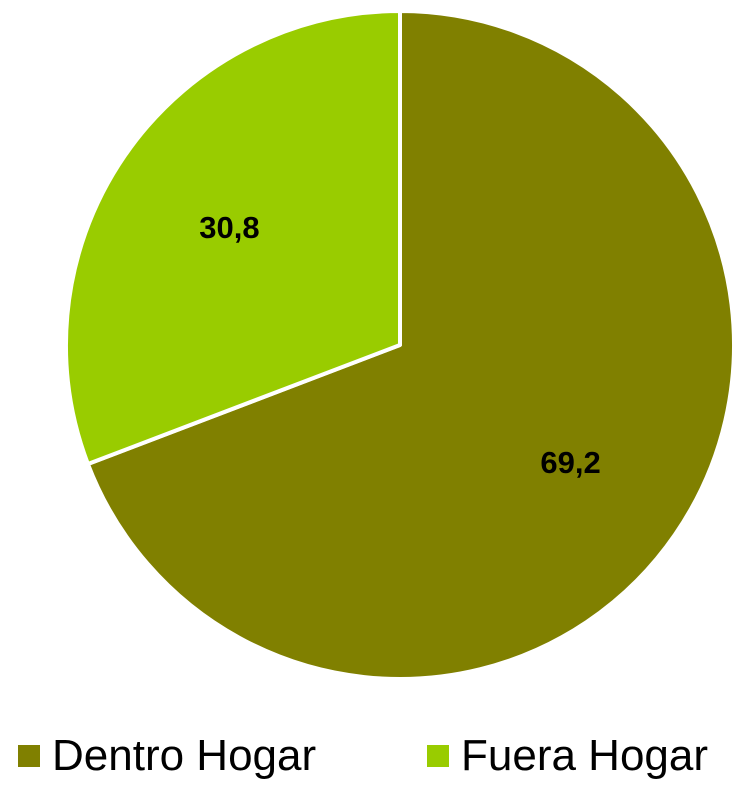 This screenshot has width=734, height=796. What do you see at coordinates (184, 755) in the screenshot?
I see `legend-label-dentro-hogar: Dentro Hogar` at bounding box center [184, 755].